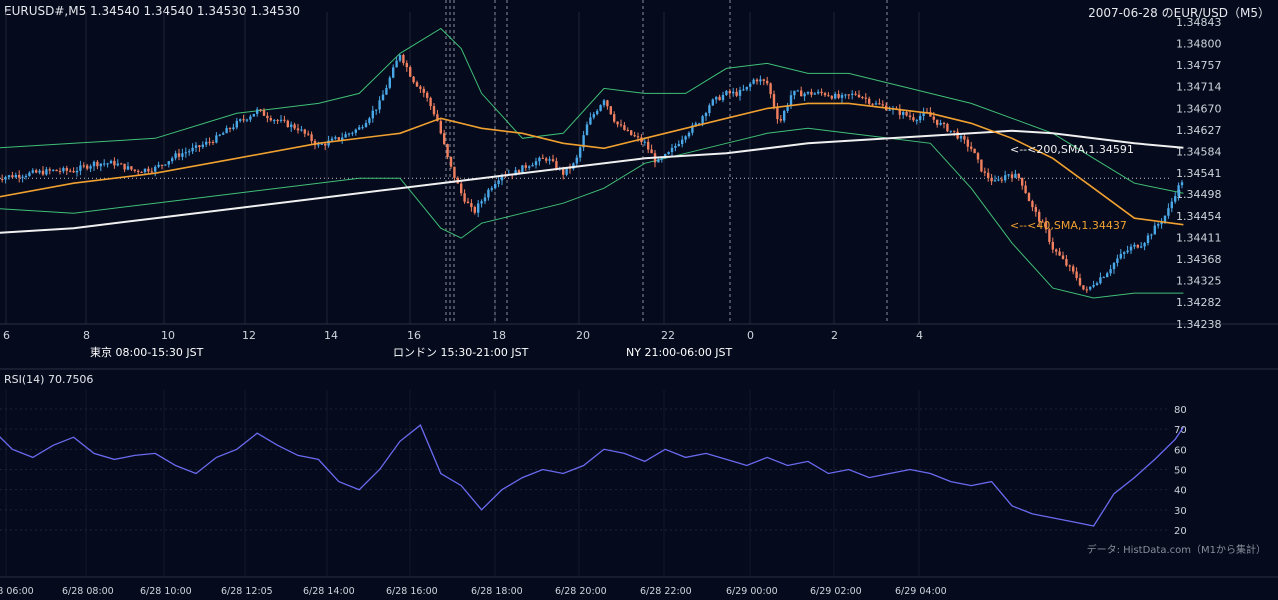  I want to click on hour-tick-label: 0, so click(750, 335).